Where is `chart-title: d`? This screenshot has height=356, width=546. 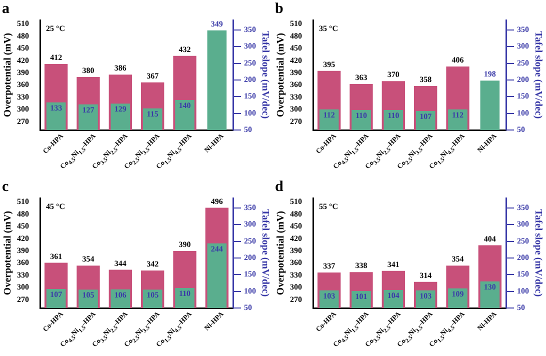
chart-title: d is located at coordinates (279, 186).